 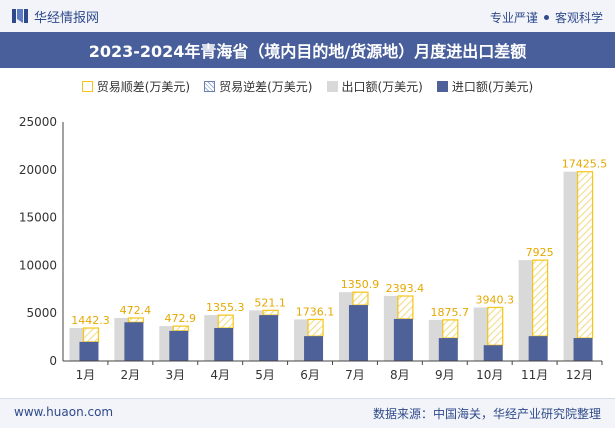 What do you see at coordinates (540, 252) in the screenshot?
I see `data-label: 7925` at bounding box center [540, 252].